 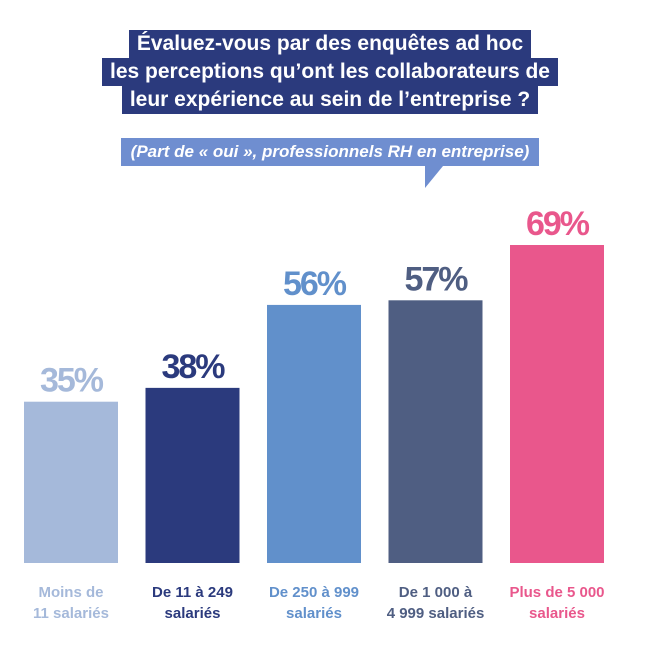 What do you see at coordinates (558, 224) in the screenshot?
I see `value-label-5: 69%` at bounding box center [558, 224].